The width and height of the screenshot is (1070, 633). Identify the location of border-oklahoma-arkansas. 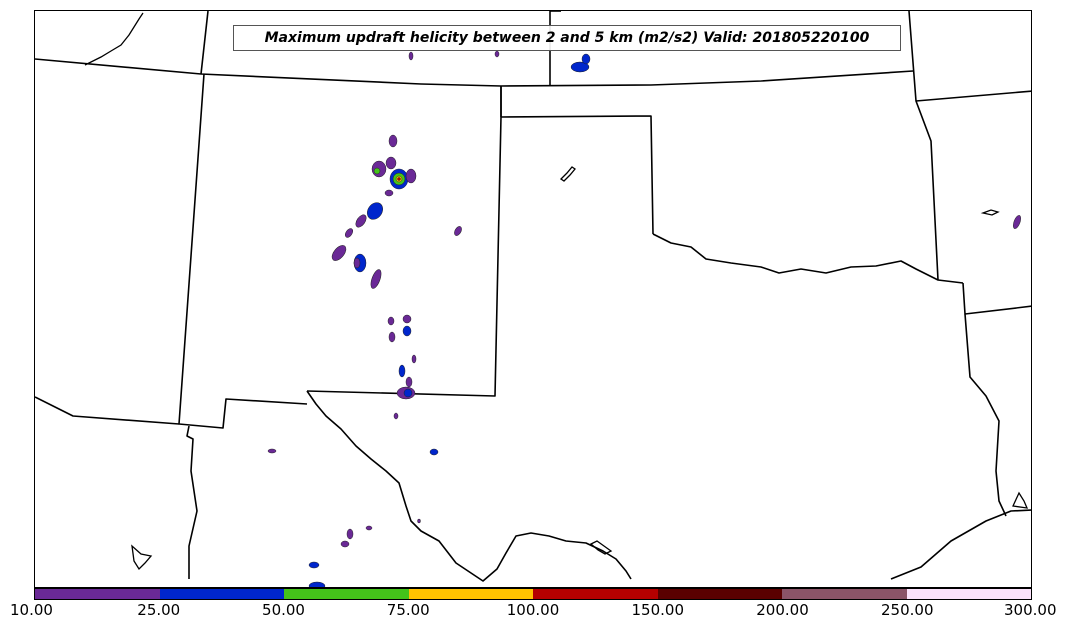
(927, 190).